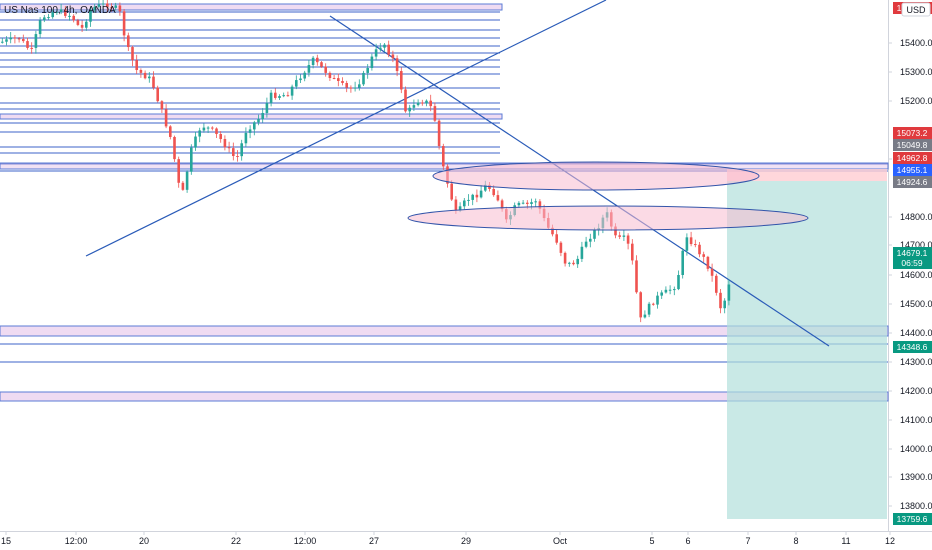 This screenshot has height=550, width=932. Describe the element at coordinates (596, 176) in the screenshot. I see `ellipse-upper` at that location.